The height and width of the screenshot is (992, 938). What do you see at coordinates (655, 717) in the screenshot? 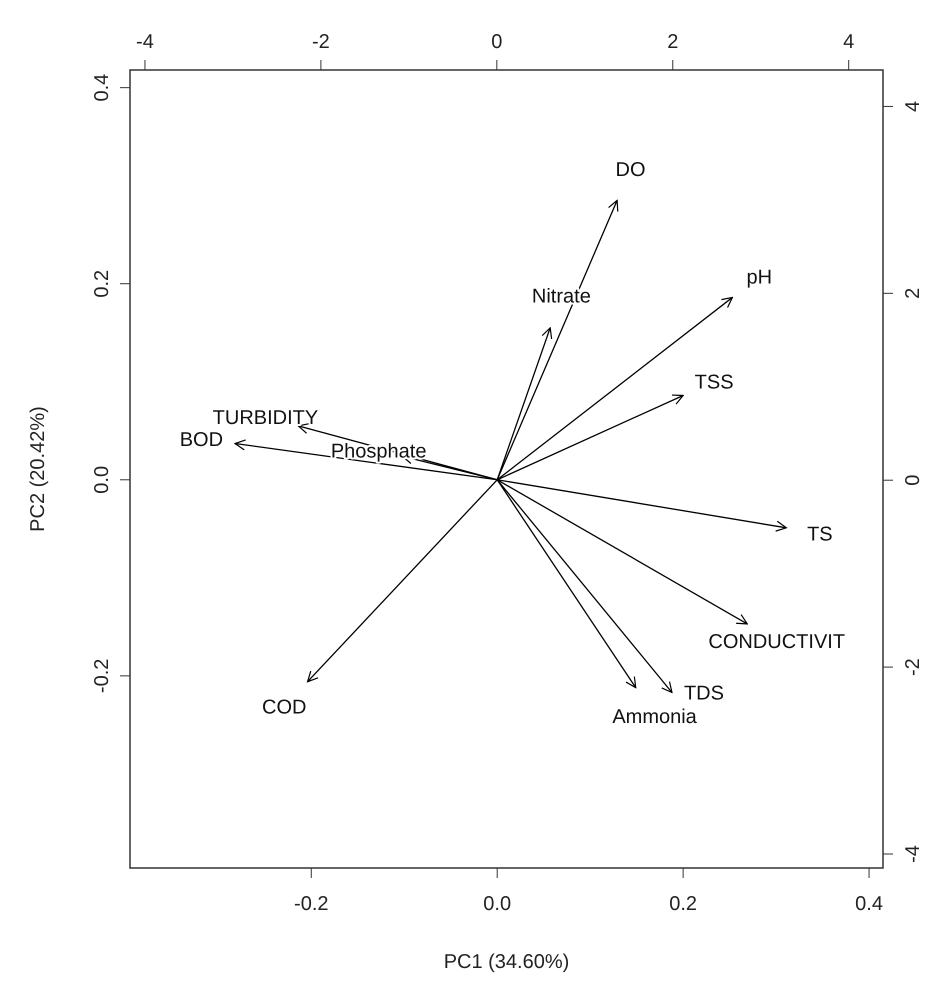
I see `series-label: Ammonia` at bounding box center [655, 717].